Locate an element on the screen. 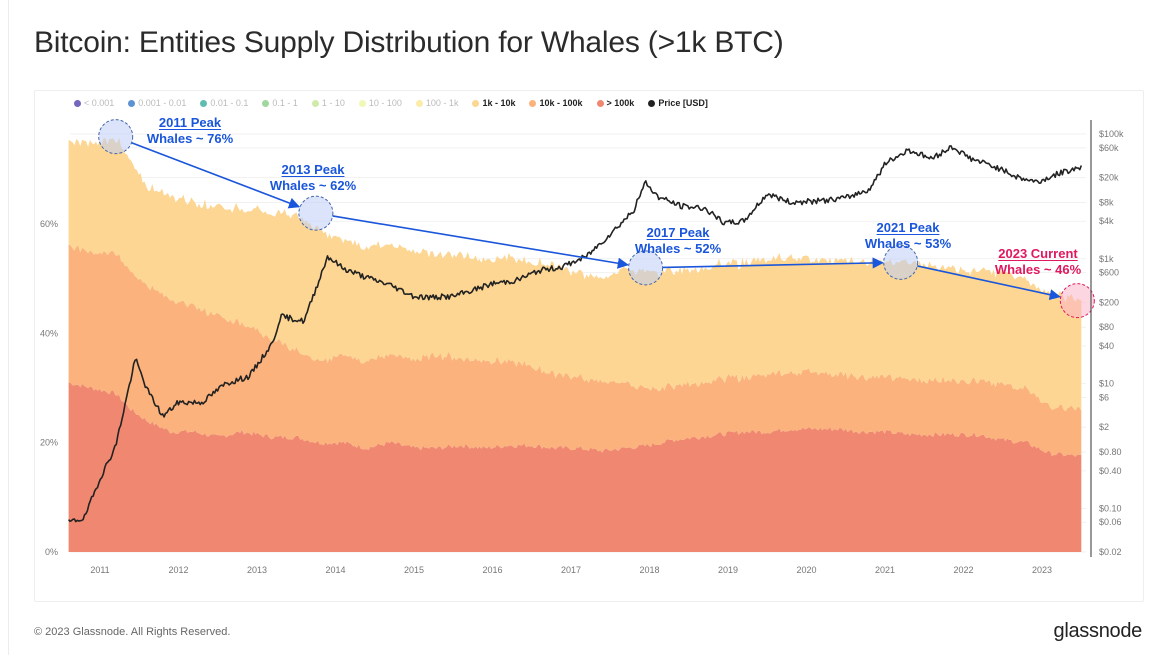  y-right-tick-label: $0.02 is located at coordinates (1110, 552).